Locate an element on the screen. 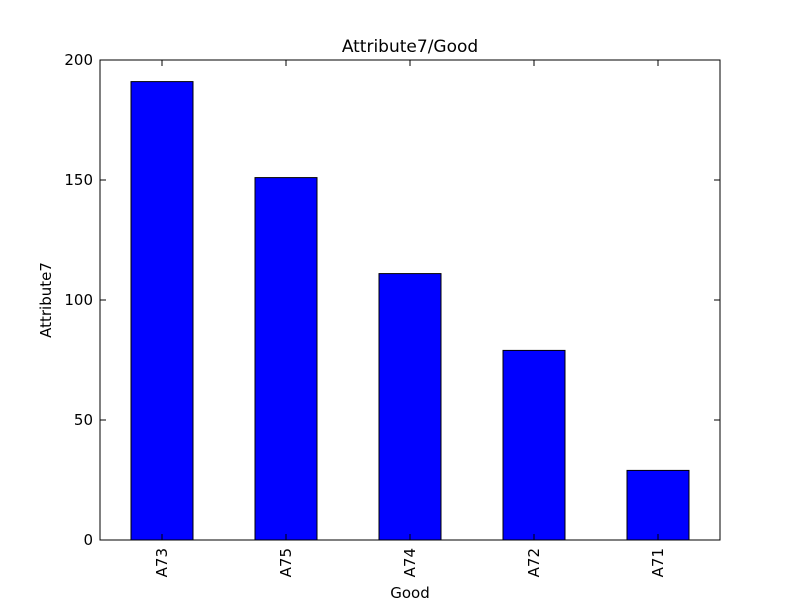  bar-a73 is located at coordinates (162, 311).